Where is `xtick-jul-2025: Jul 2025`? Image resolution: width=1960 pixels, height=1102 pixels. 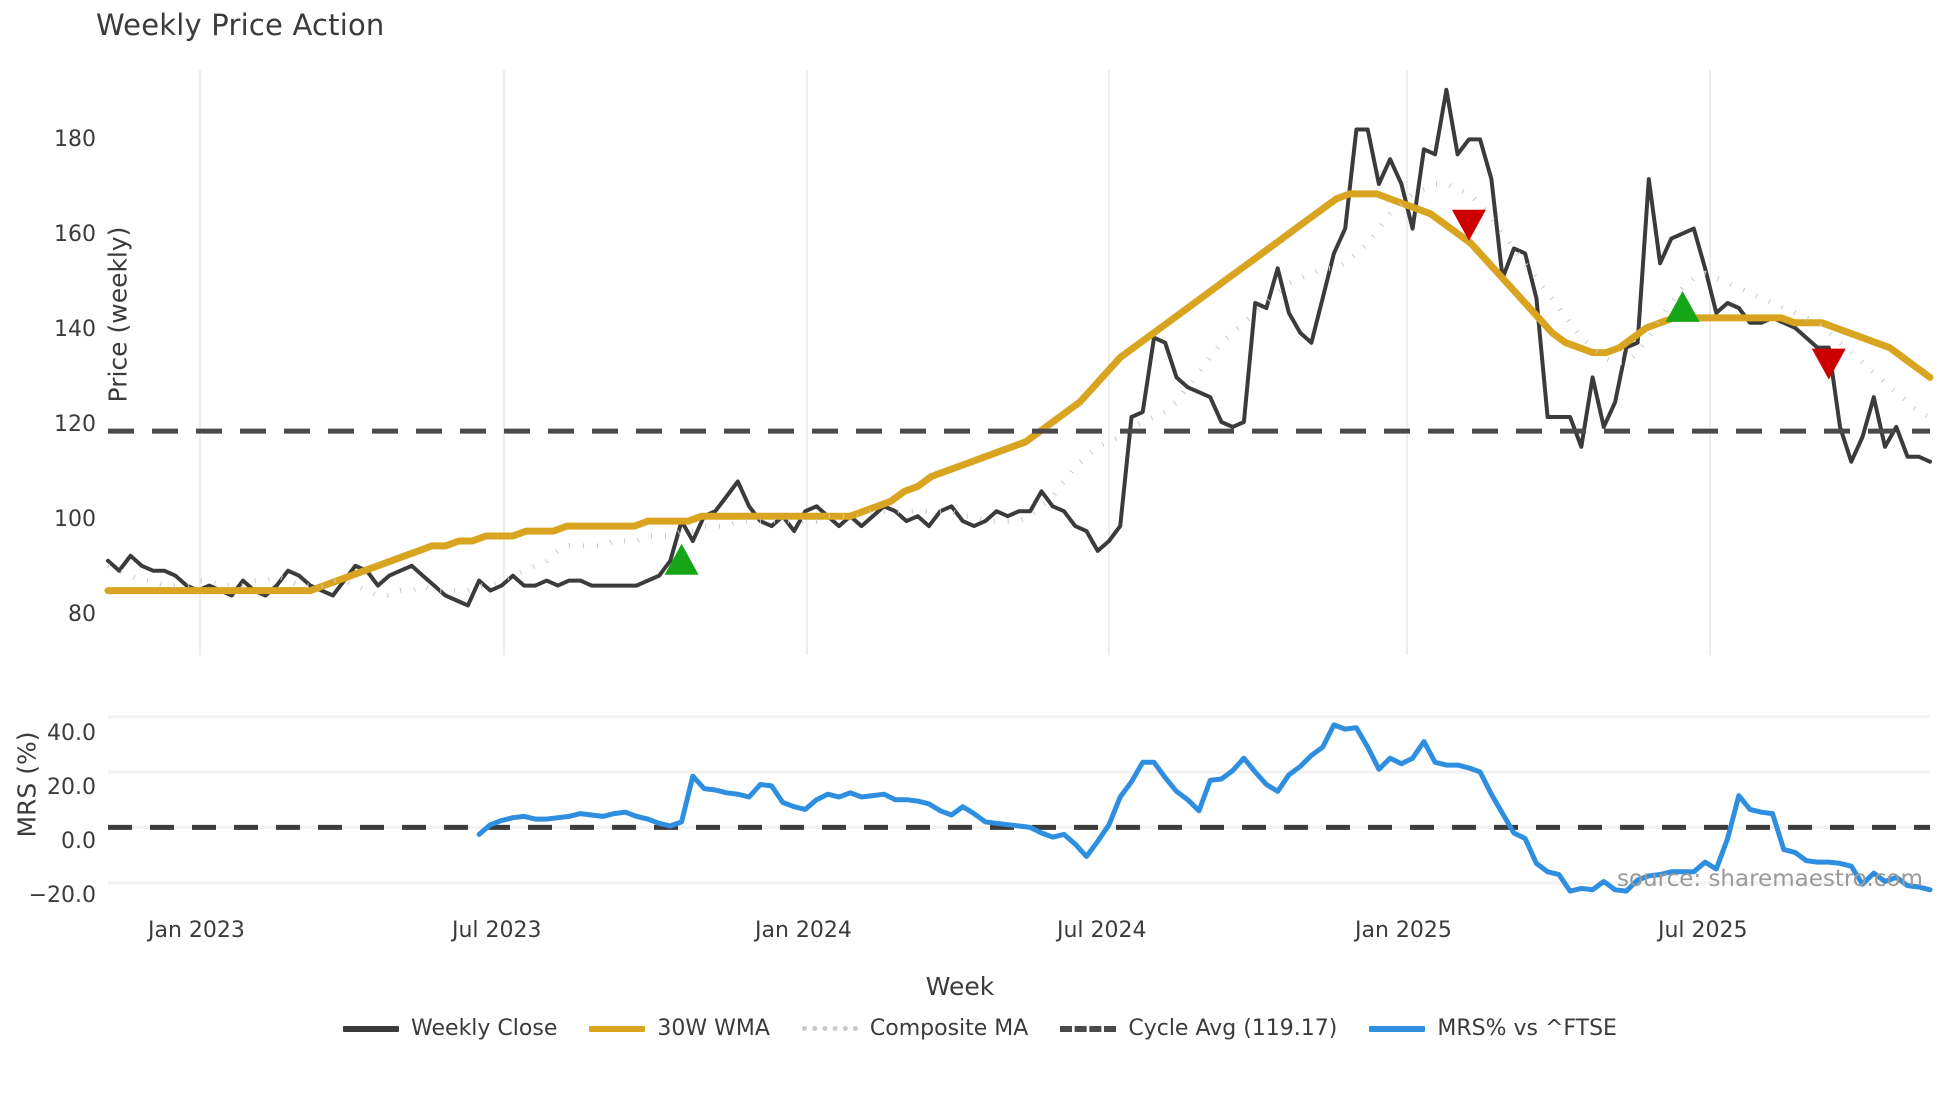 xtick-jul-2025: Jul 2025 is located at coordinates (1703, 930).